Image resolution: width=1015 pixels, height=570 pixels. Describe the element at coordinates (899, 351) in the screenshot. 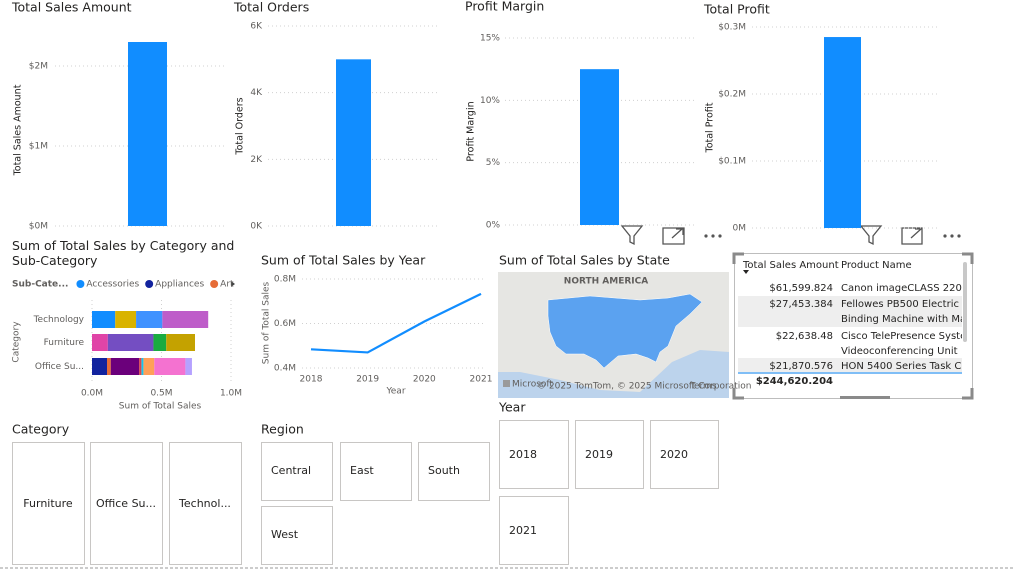

I see `cell-product: Videoconferencing Unit` at that location.